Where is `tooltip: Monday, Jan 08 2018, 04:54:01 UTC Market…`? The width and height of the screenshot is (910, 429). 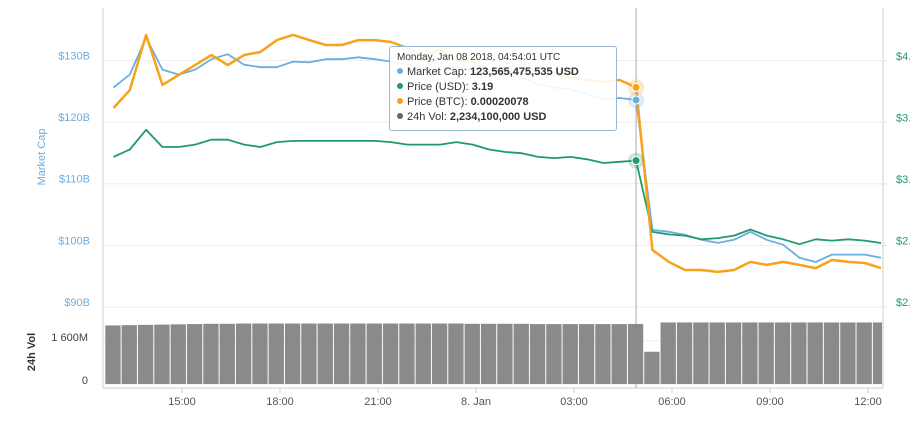
tooltip: Monday, Jan 08 2018, 04:54:01 UTC Market… is located at coordinates (503, 88).